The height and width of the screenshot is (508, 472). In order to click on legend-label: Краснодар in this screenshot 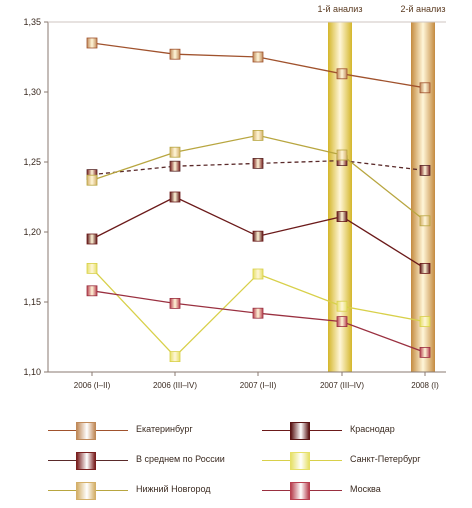, I will do `click(372, 429)`.